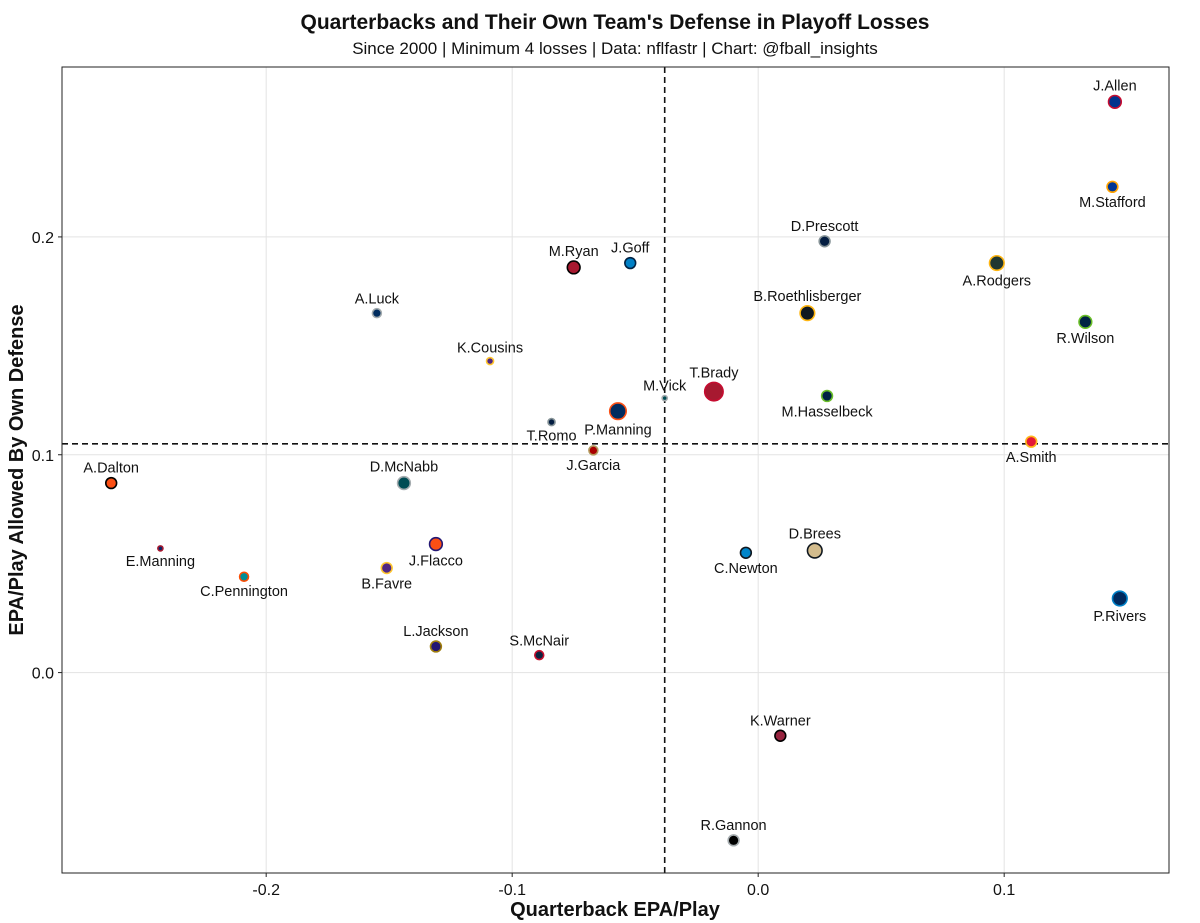  I want to click on point-label: A.Rodgers, so click(997, 281).